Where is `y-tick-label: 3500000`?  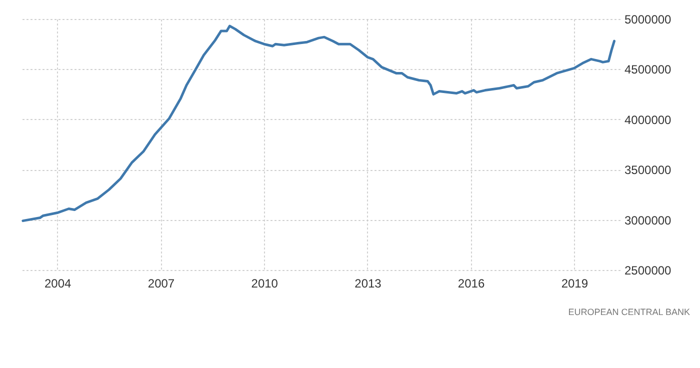 y-tick-label: 3500000 is located at coordinates (648, 170).